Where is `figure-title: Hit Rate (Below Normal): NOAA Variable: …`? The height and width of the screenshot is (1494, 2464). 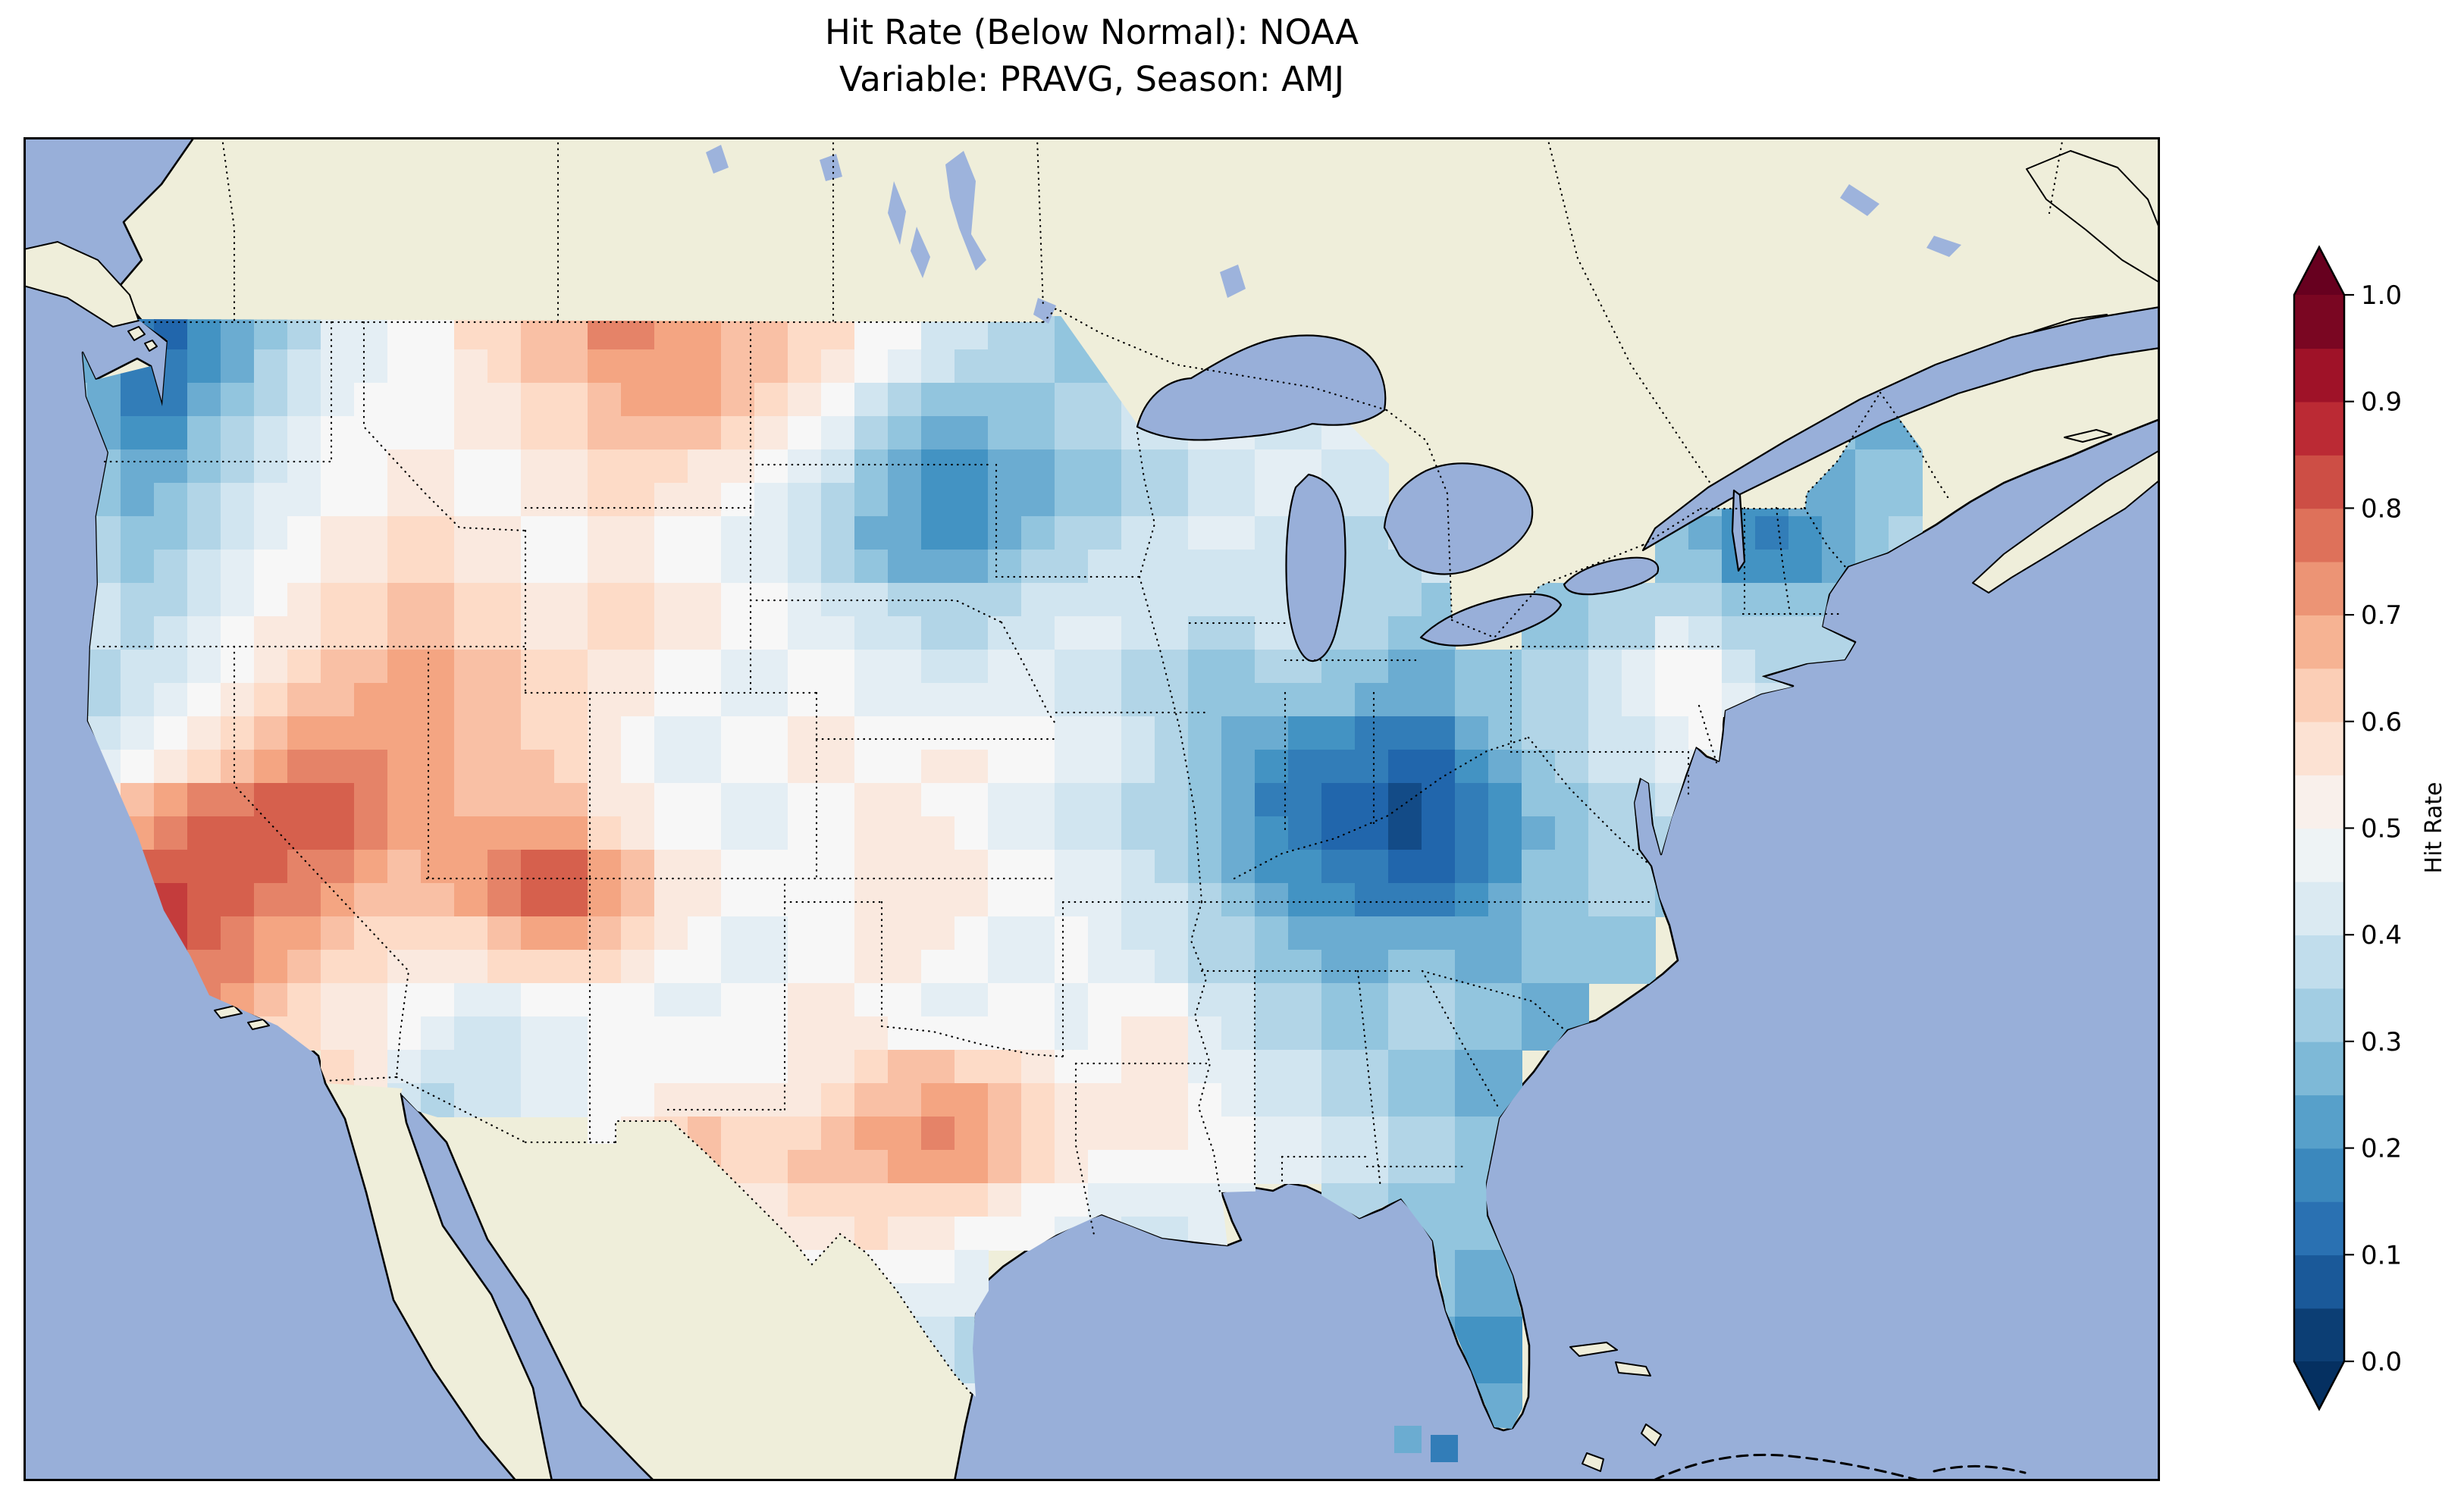
figure-title: Hit Rate (Below Normal): NOAA Variable: … is located at coordinates (1092, 56).